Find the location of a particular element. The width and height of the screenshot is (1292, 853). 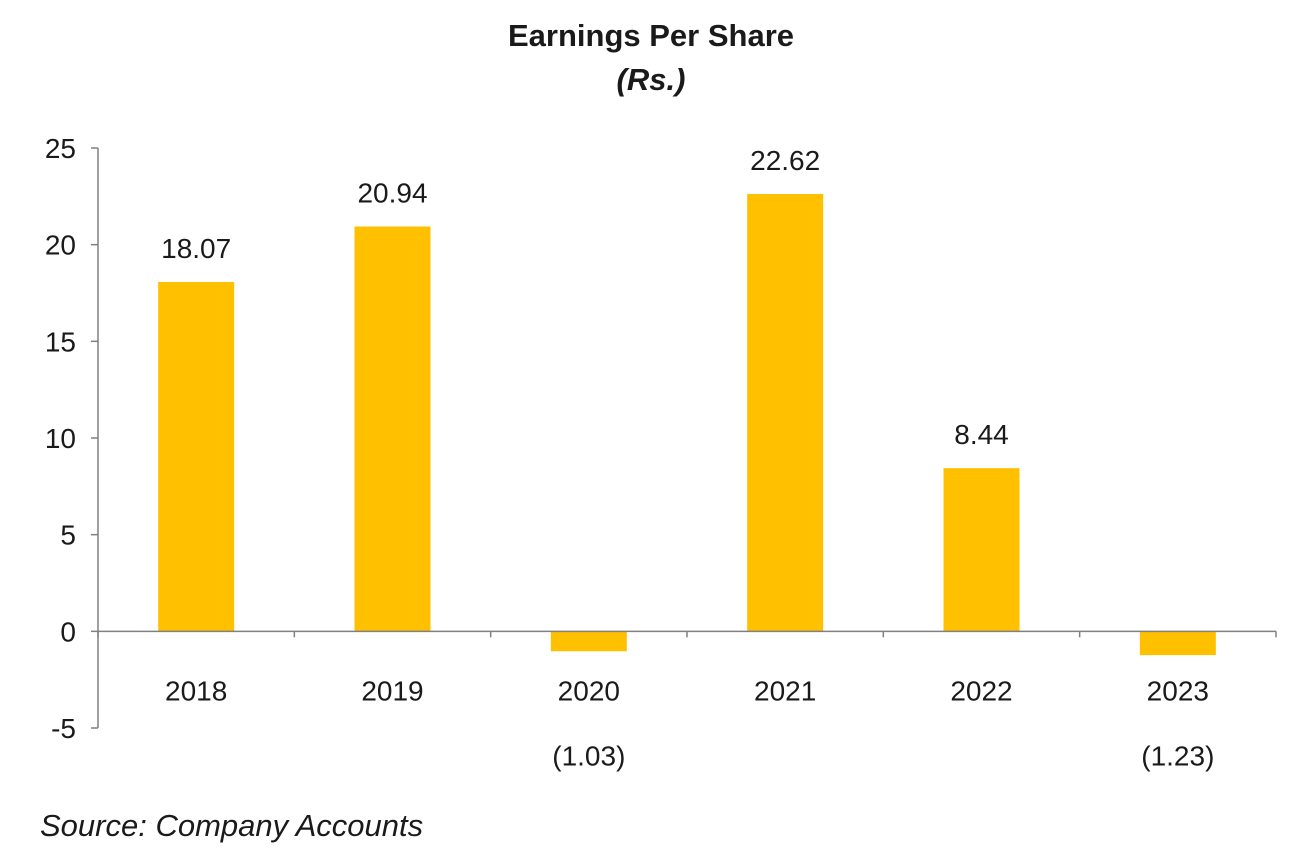

bar-2021 is located at coordinates (785, 413).